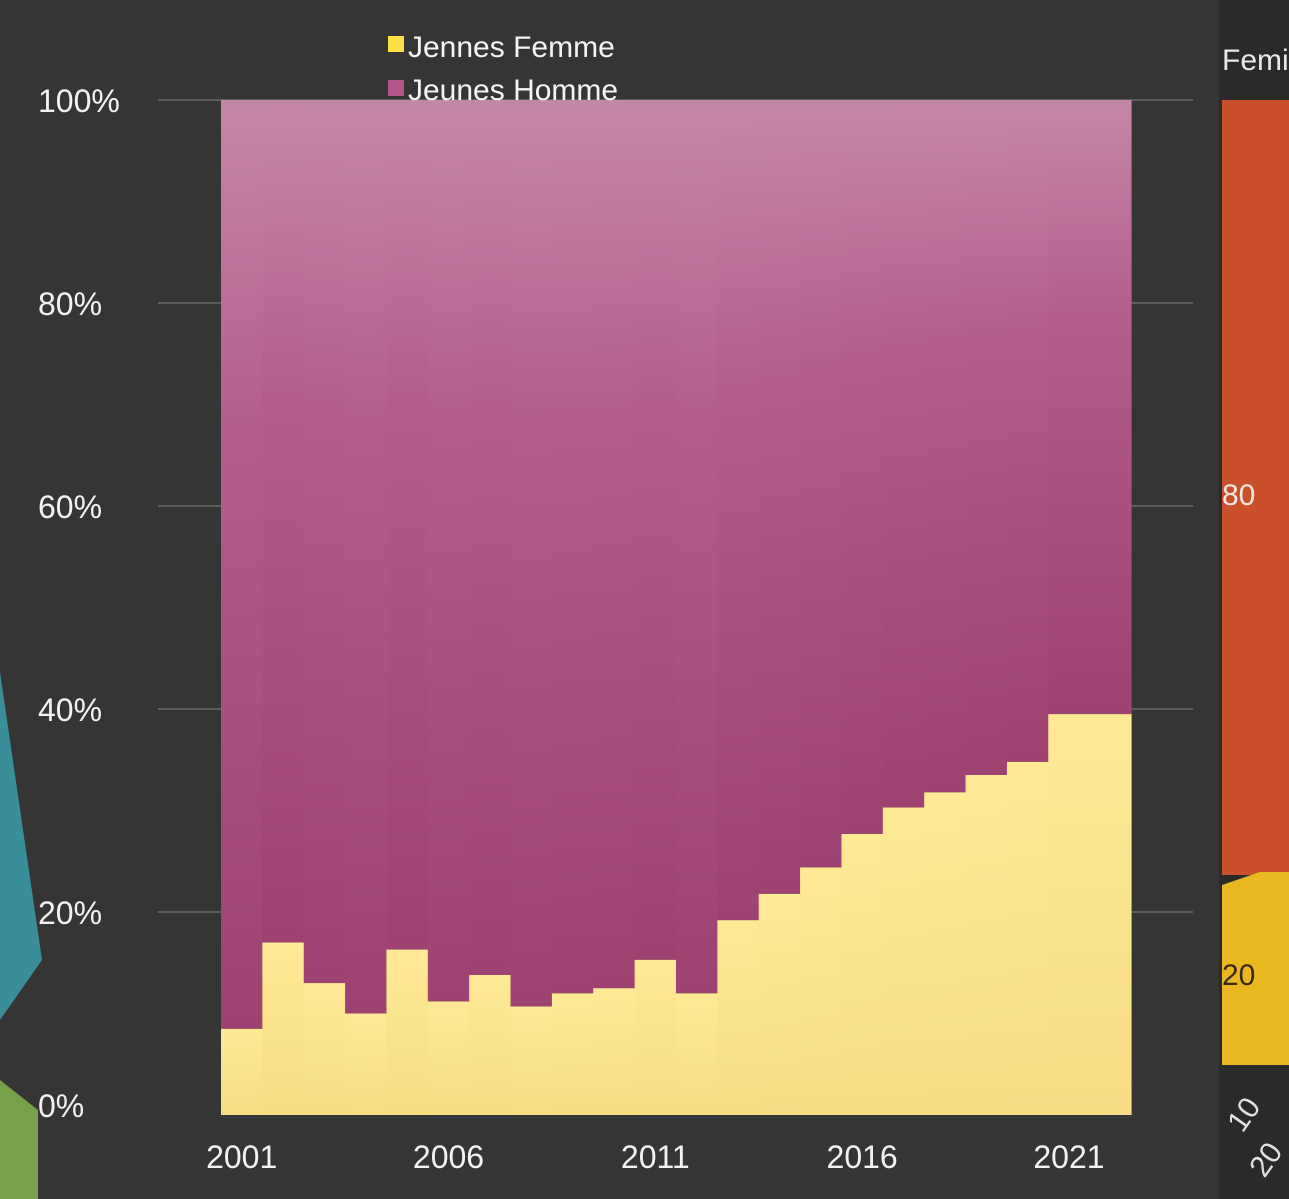 The height and width of the screenshot is (1199, 1289). I want to click on legend: Jennes Femme Jeunes Homme, so click(503, 69).